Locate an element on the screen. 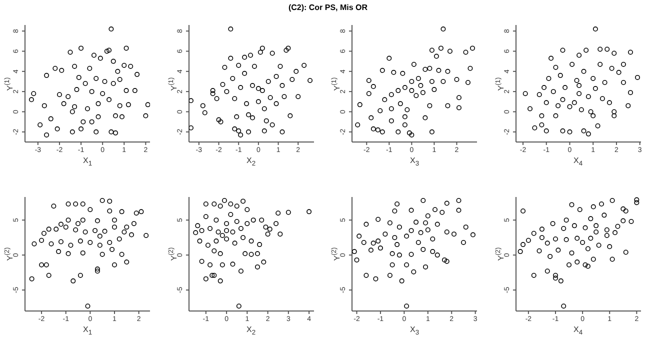 This screenshot has height=343, width=656. x-axis-title: X$_{1}$ is located at coordinates (88, 163).